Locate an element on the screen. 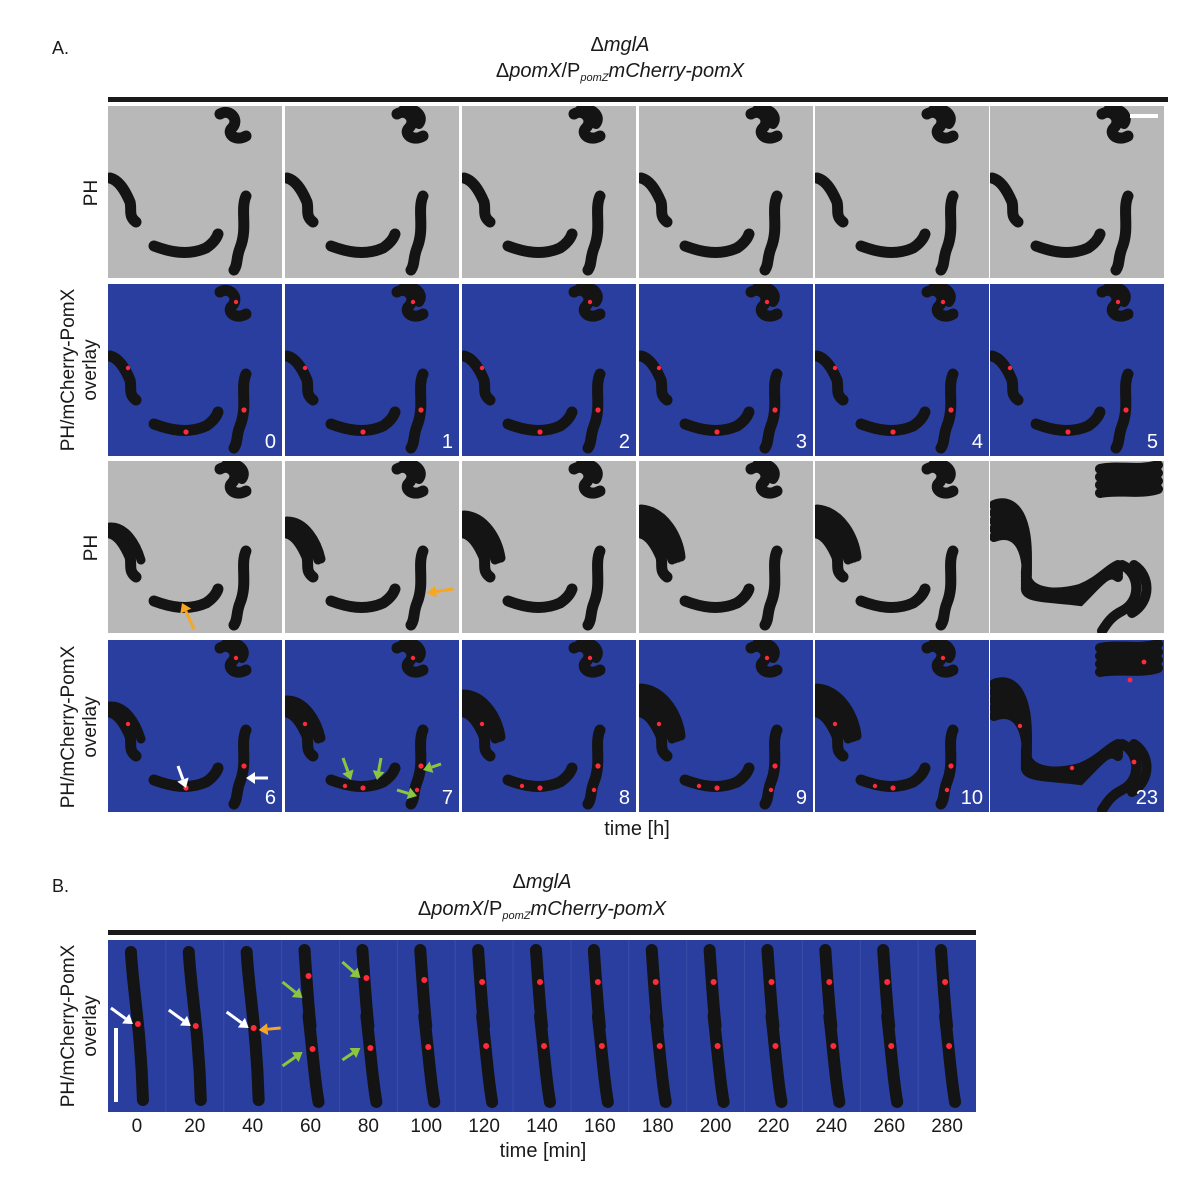  overlay-micrograph-tile: 7 is located at coordinates (372, 726).